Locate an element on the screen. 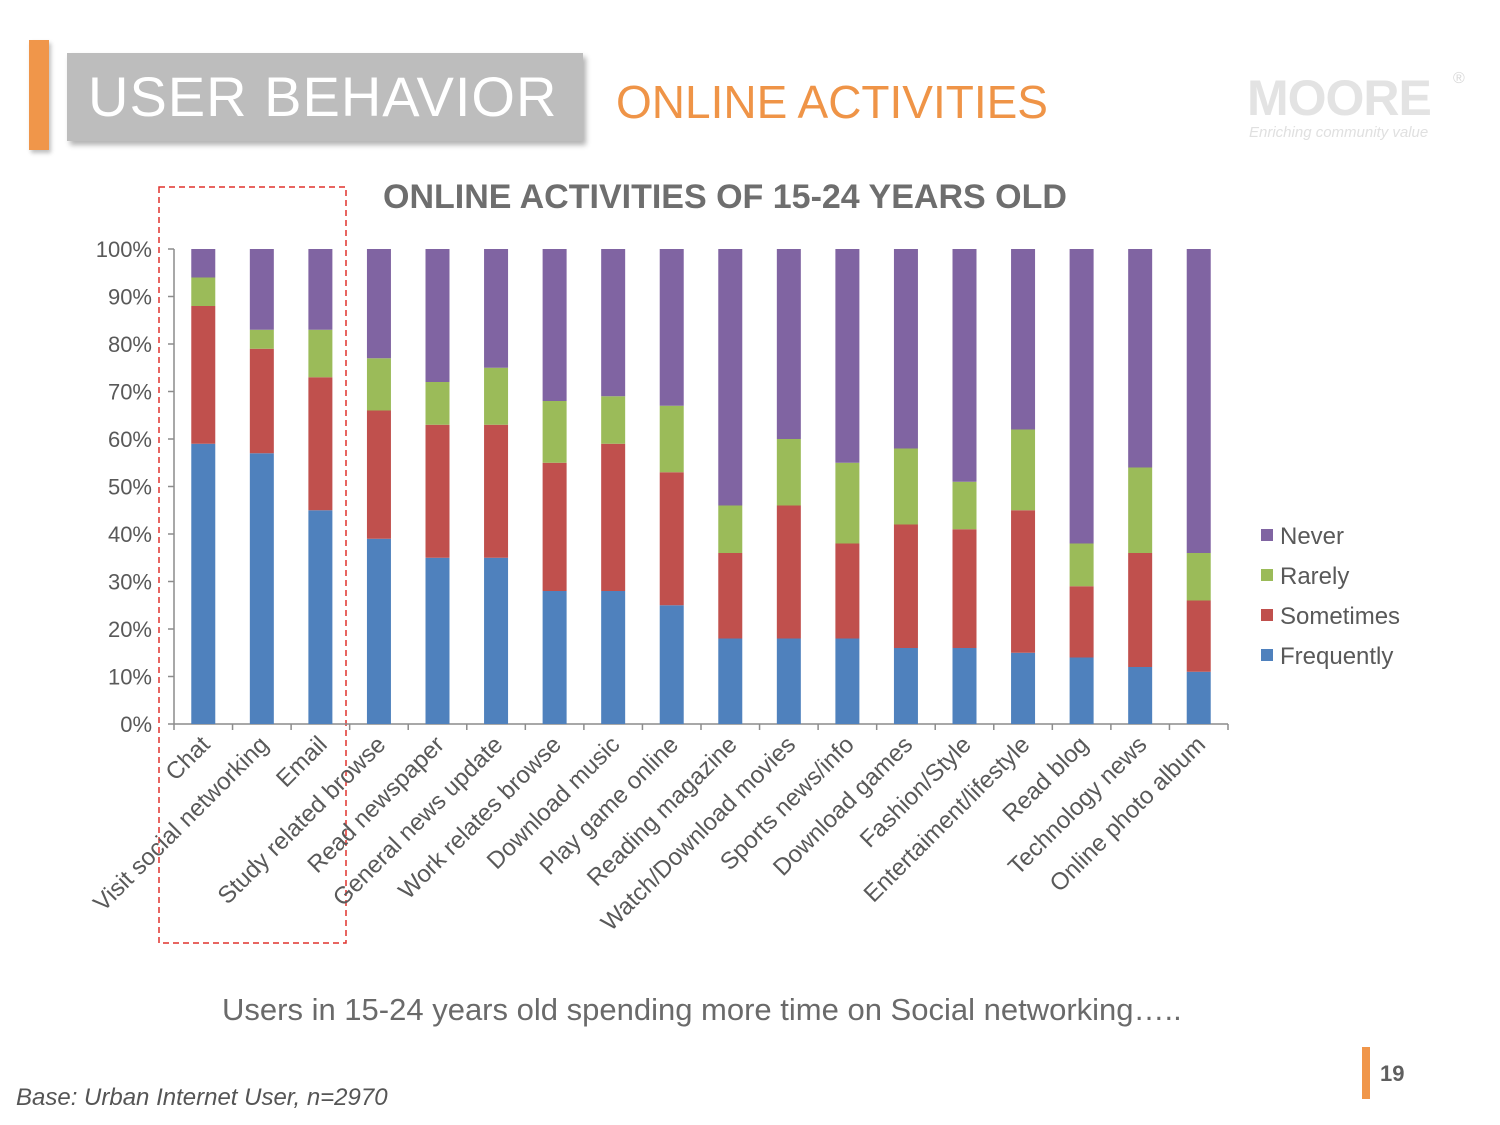 The width and height of the screenshot is (1500, 1125). y-tick-label: 100% is located at coordinates (124, 249).